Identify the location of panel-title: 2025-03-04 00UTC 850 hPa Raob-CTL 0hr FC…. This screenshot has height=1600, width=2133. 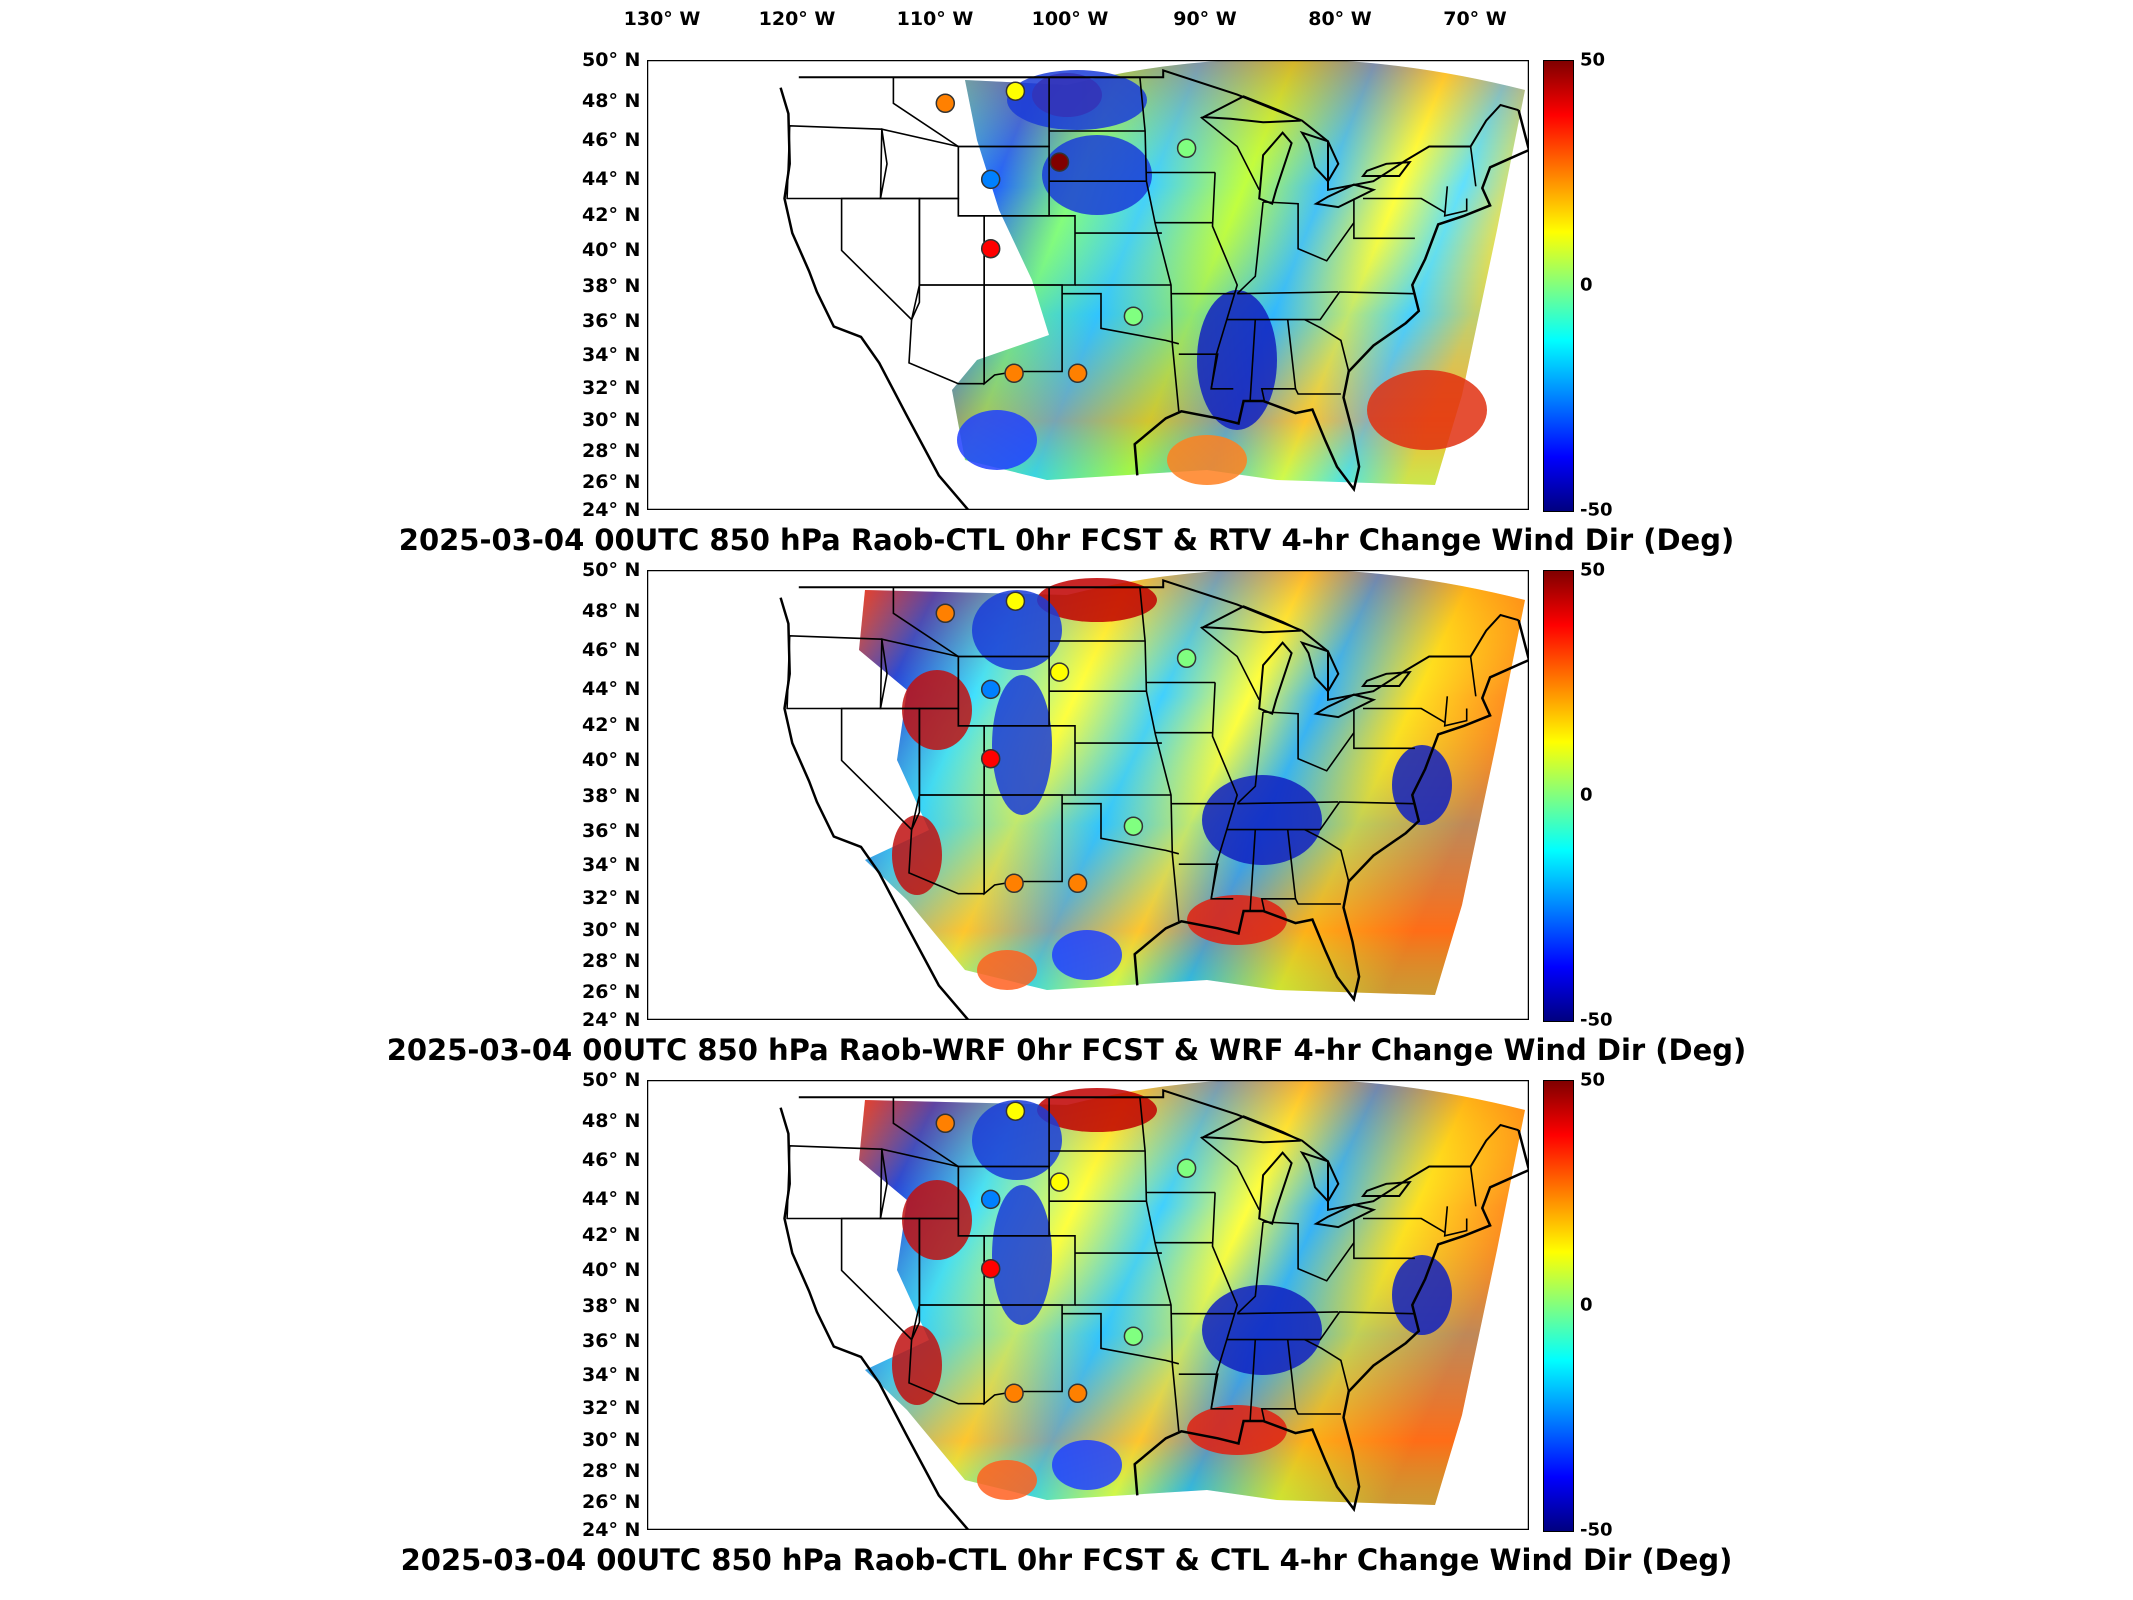
(1066, 1560).